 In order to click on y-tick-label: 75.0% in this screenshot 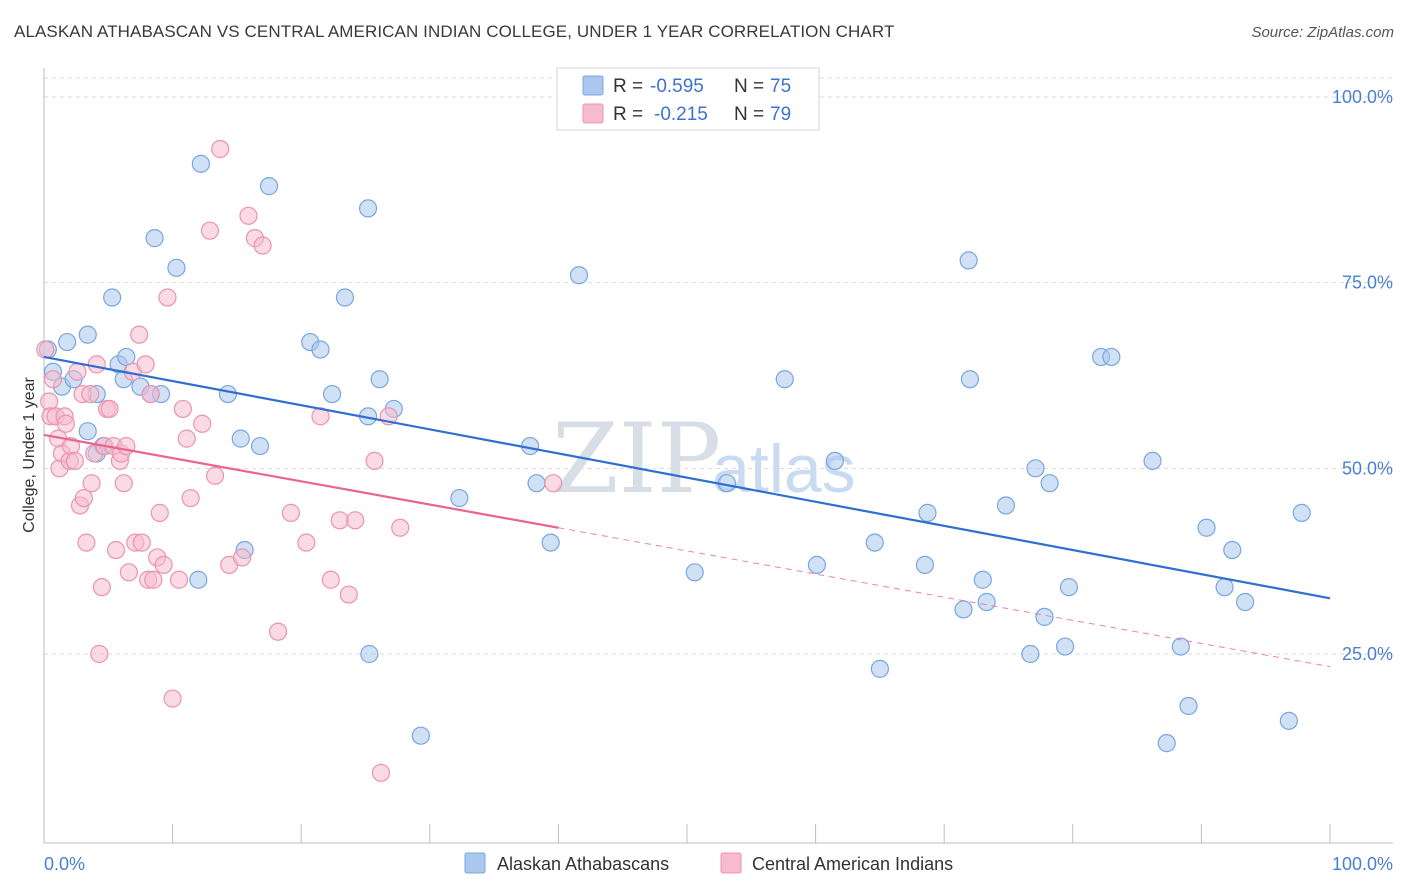, I will do `click(1367, 283)`.